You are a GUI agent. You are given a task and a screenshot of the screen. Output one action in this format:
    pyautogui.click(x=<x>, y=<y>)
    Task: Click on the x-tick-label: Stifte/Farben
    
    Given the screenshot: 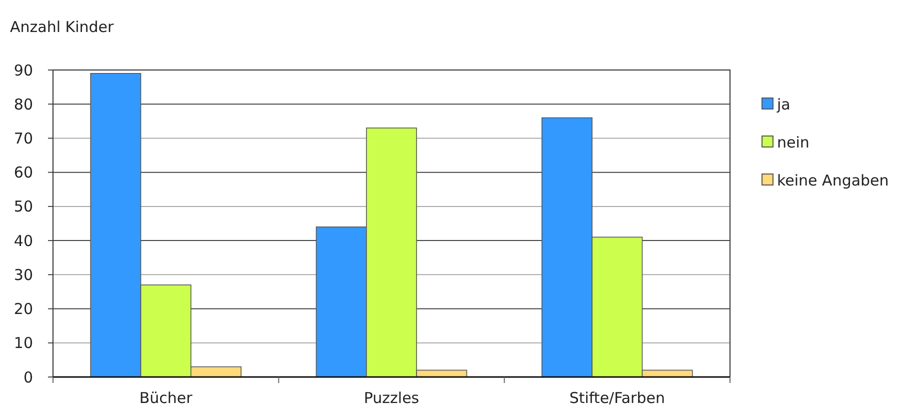 What is the action you would take?
    pyautogui.click(x=617, y=398)
    